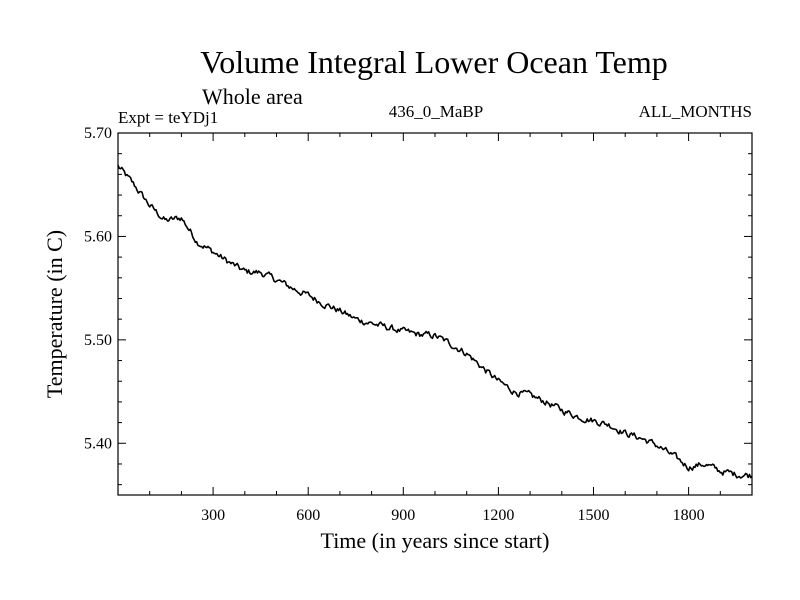 The image size is (800, 600). Describe the element at coordinates (689, 515) in the screenshot. I see `x-tick-label: 1800` at that location.